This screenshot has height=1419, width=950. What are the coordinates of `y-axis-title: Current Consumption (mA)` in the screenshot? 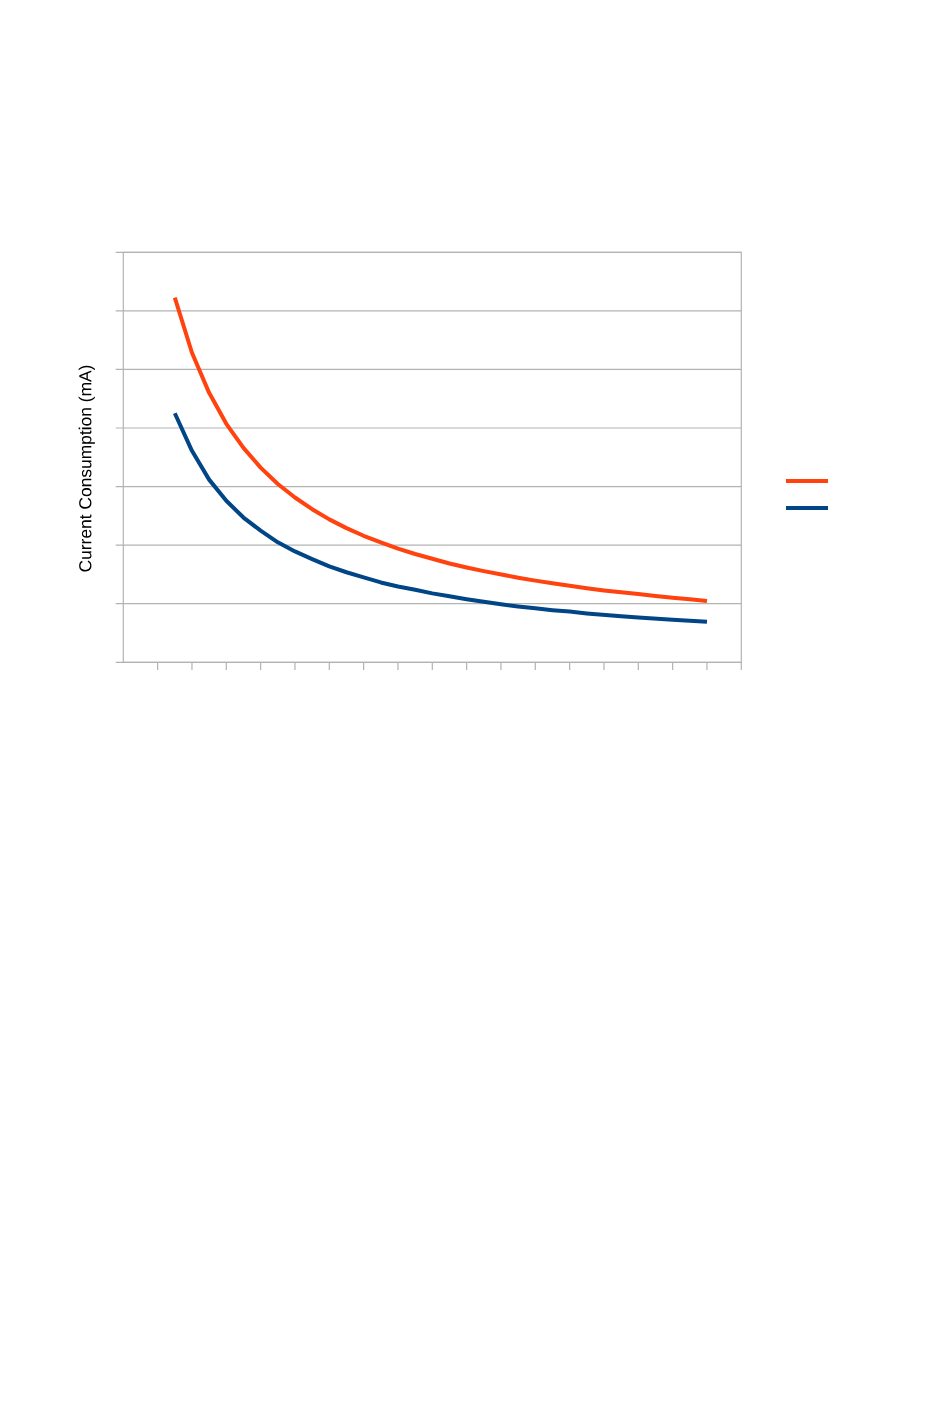 It's located at (86, 468).